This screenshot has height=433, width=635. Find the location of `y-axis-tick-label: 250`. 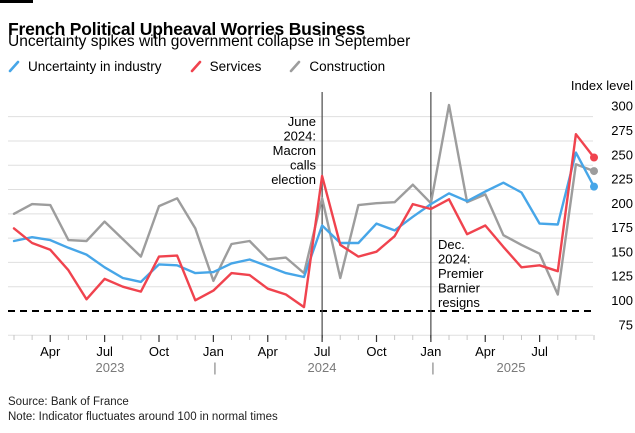

y-axis-tick-label: 250 is located at coordinates (622, 154).